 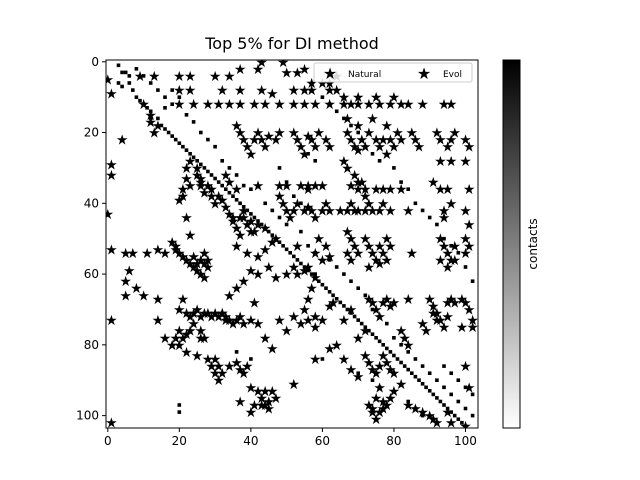 What do you see at coordinates (533, 243) in the screenshot?
I see `colorbar-label: contacts` at bounding box center [533, 243].